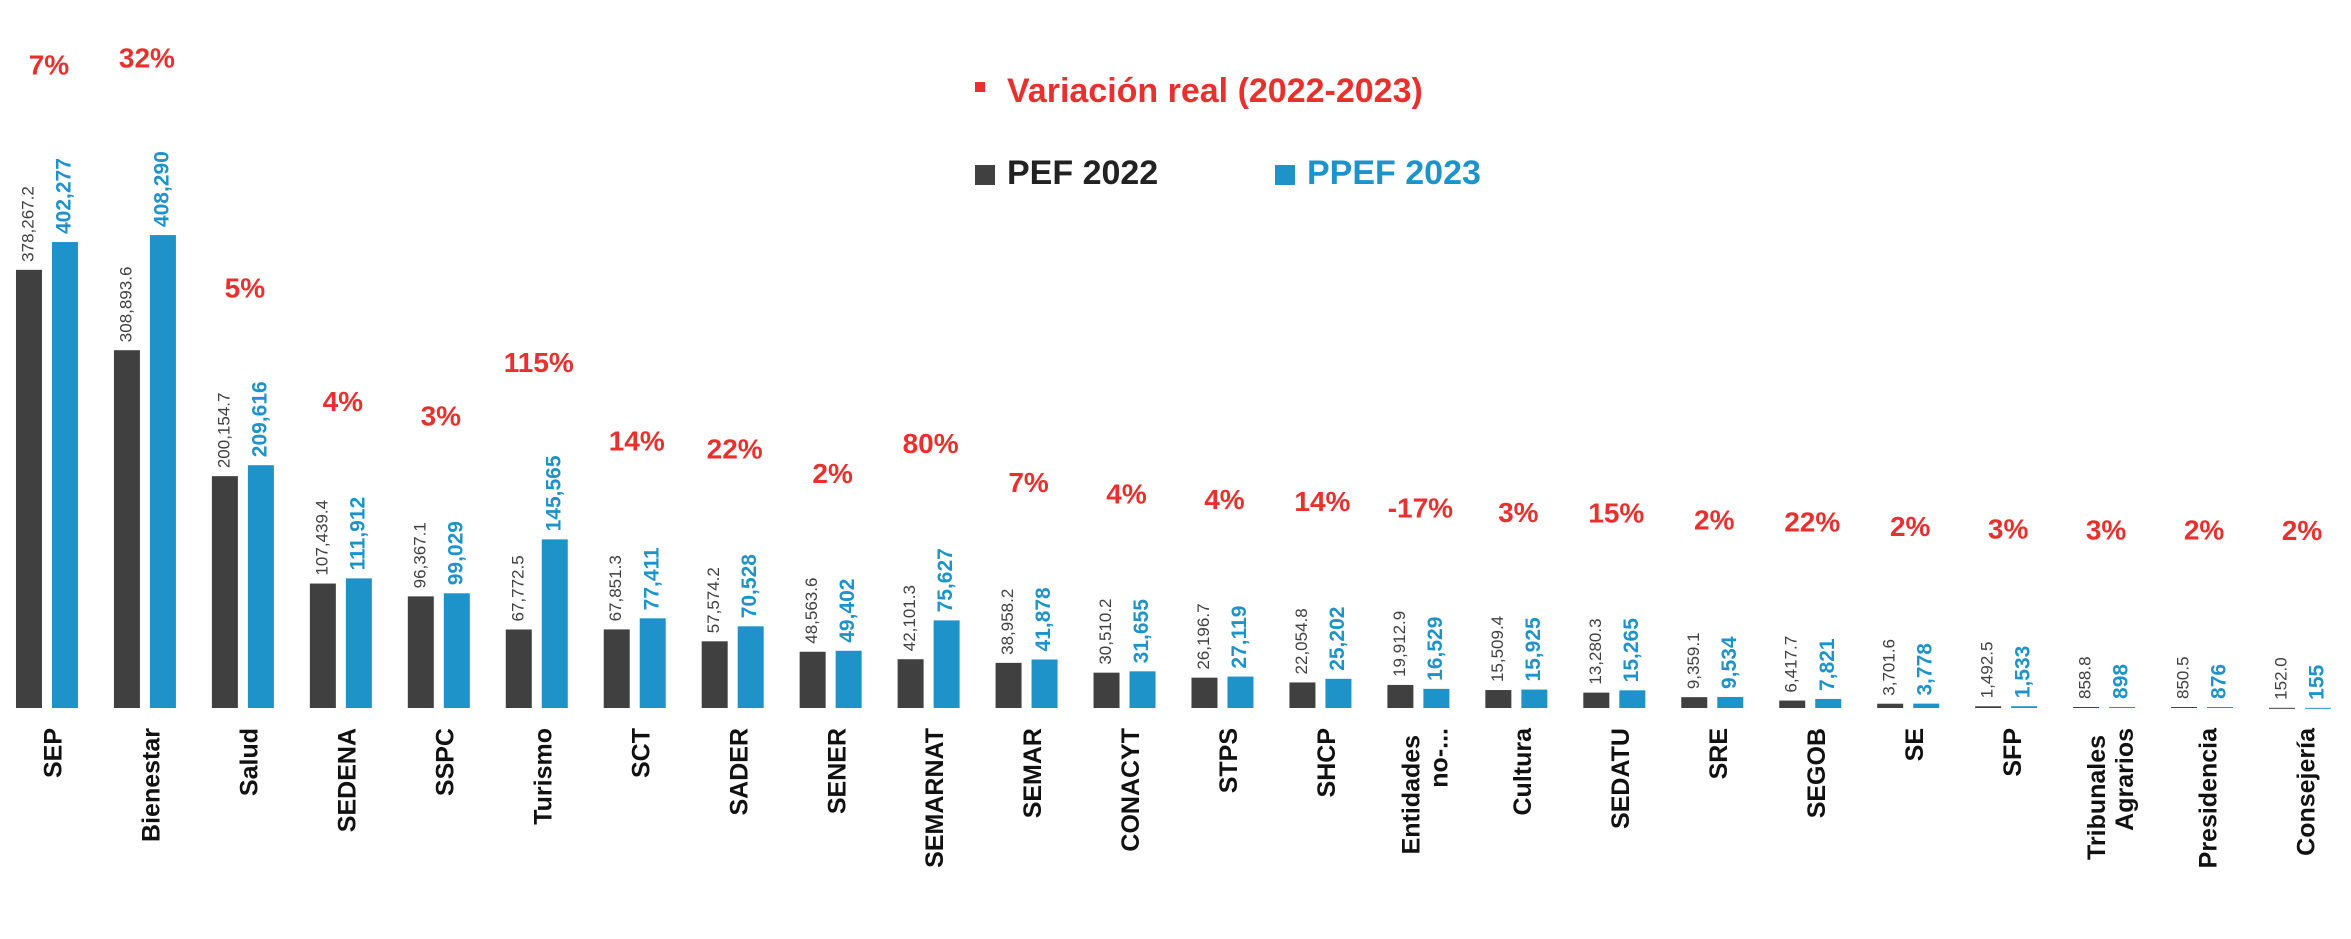 The height and width of the screenshot is (939, 2351). I want to click on value-label: 3,778, so click(1925, 669).